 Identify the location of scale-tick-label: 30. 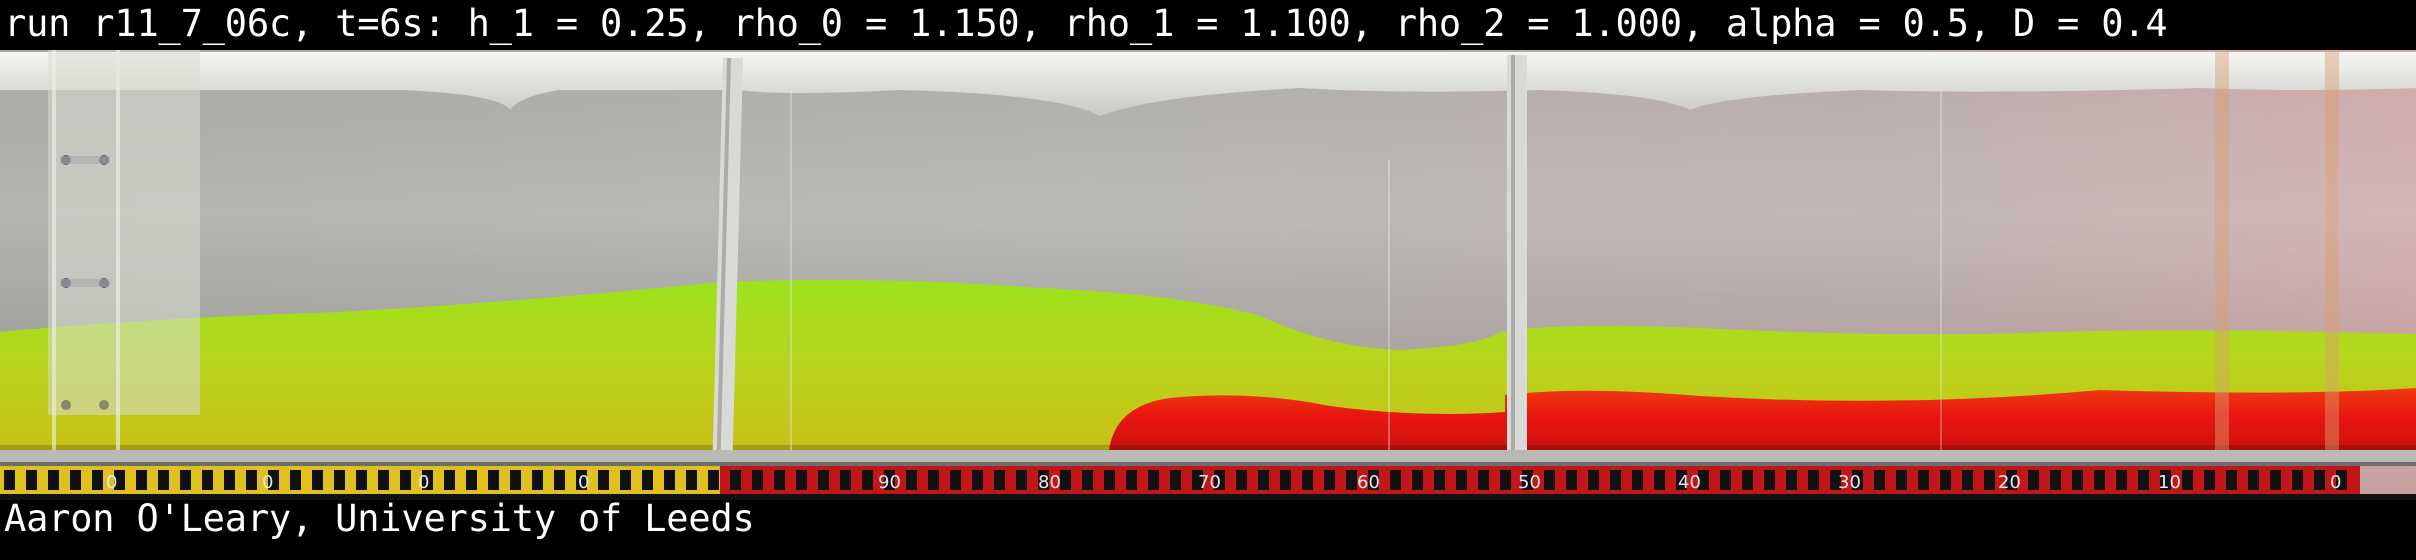
(1849, 482).